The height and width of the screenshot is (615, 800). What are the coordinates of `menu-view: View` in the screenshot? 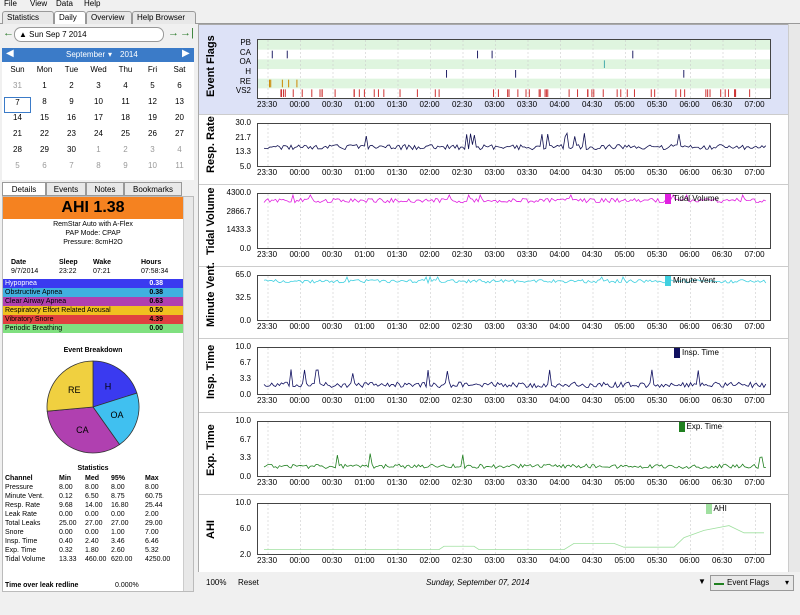 It's located at (39, 4).